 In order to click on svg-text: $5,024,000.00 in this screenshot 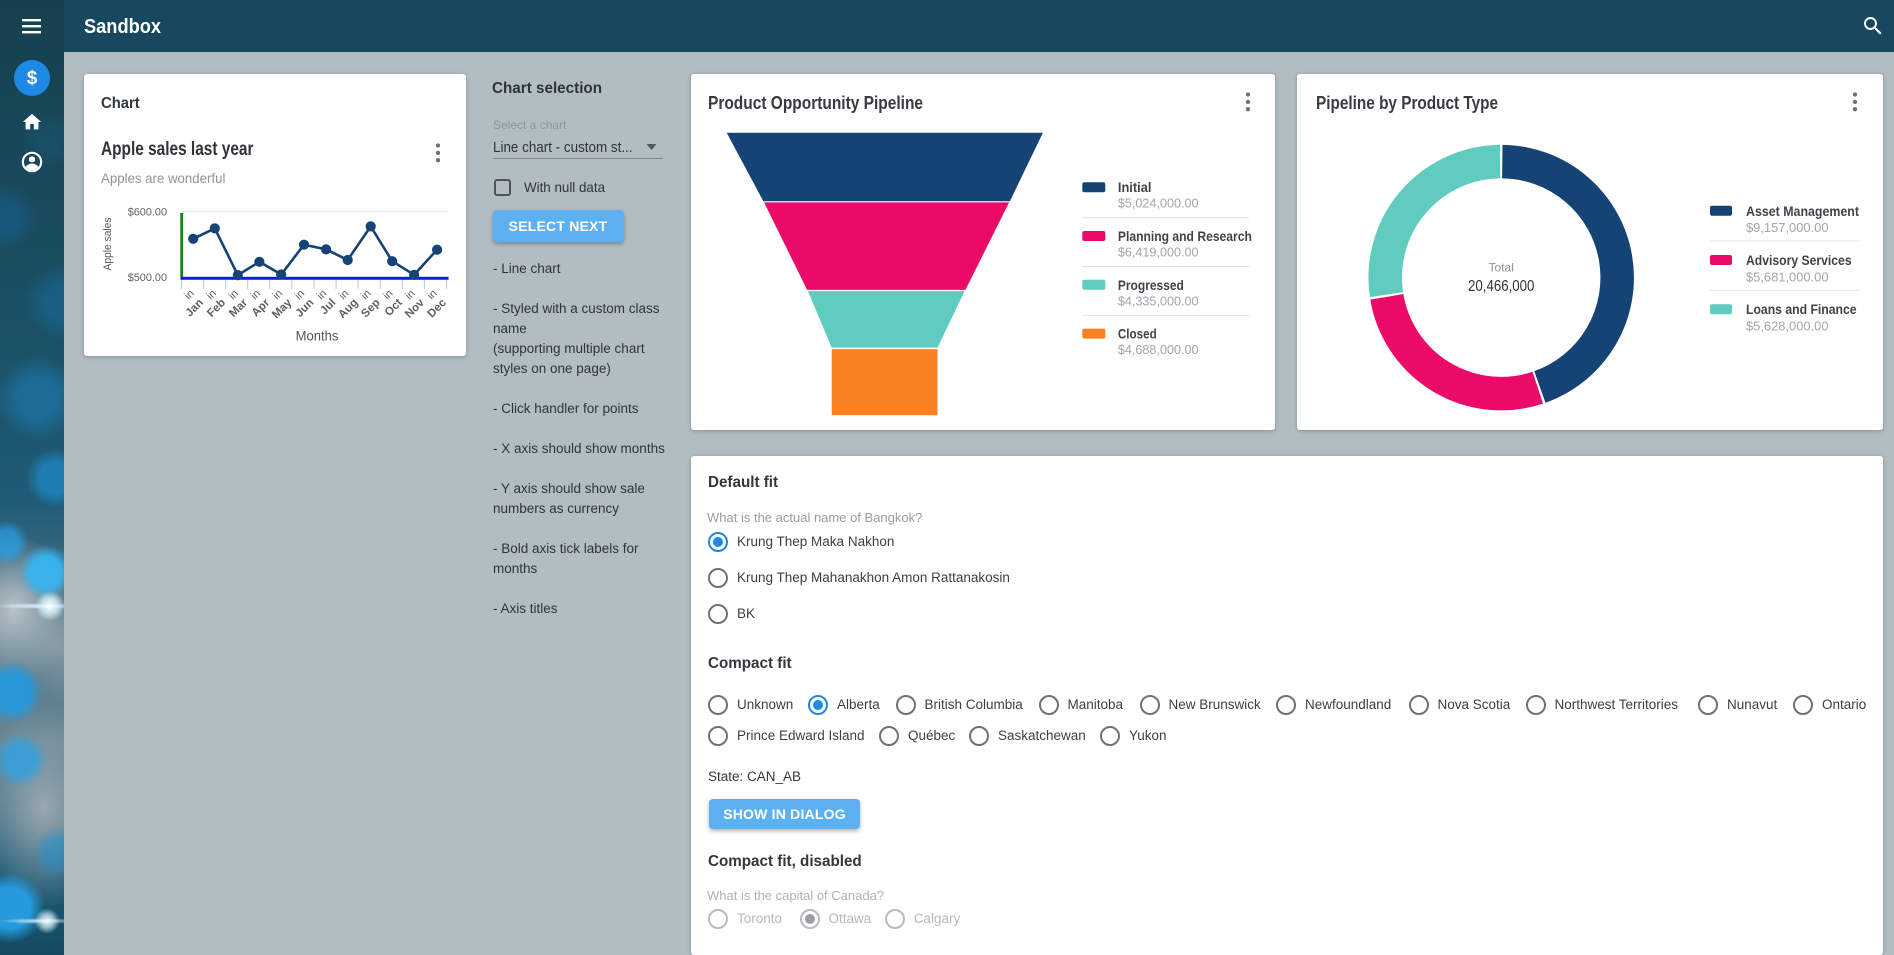, I will do `click(1158, 203)`.